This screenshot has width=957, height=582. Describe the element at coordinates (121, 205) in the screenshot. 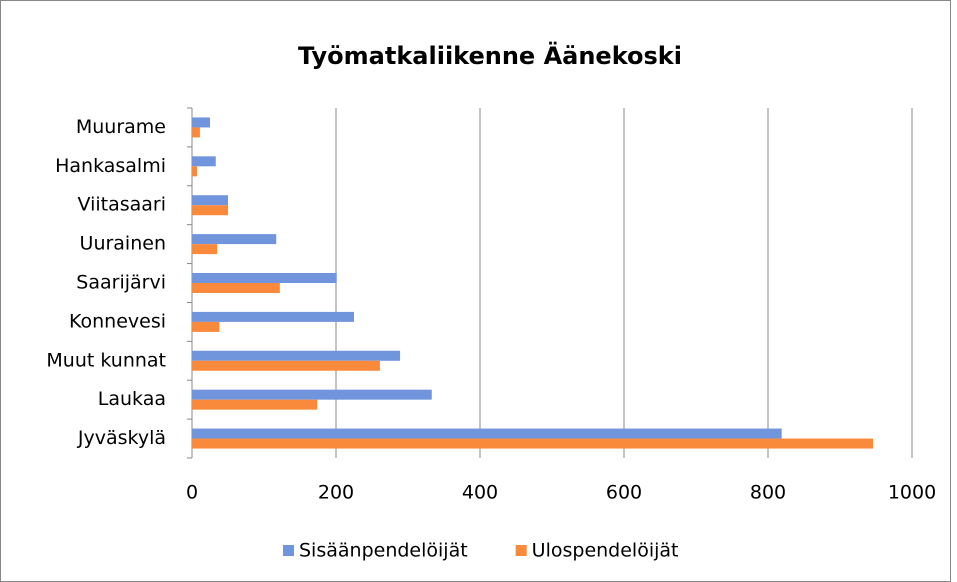

I see `y-tick-label: Viitasaari` at that location.